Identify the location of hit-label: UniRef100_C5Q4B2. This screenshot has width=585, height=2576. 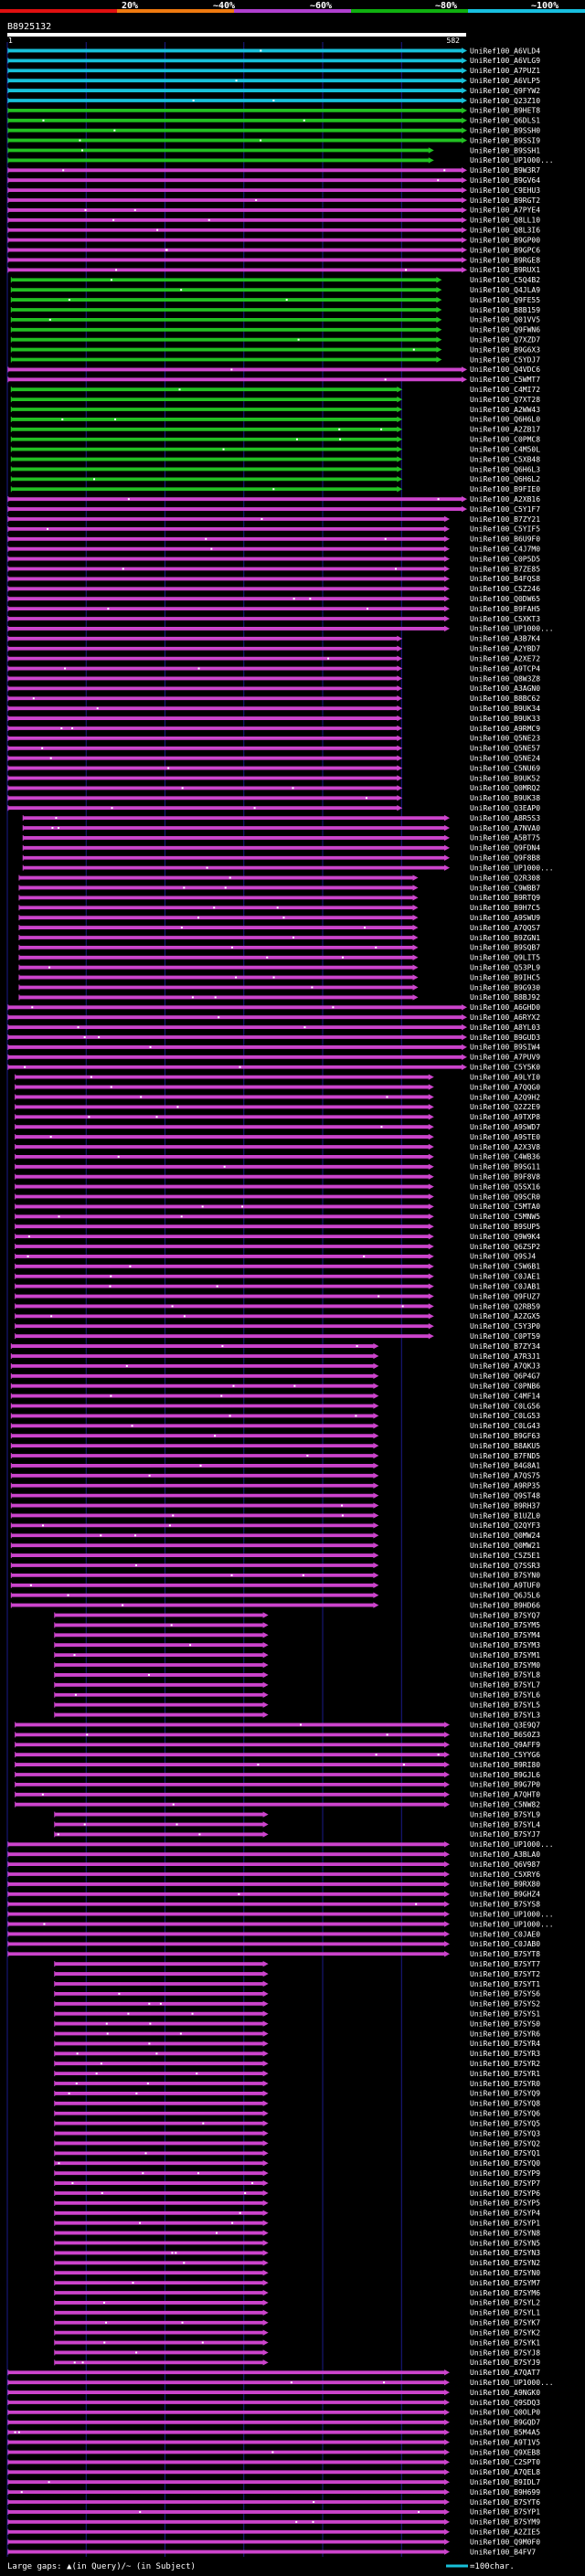
(505, 280).